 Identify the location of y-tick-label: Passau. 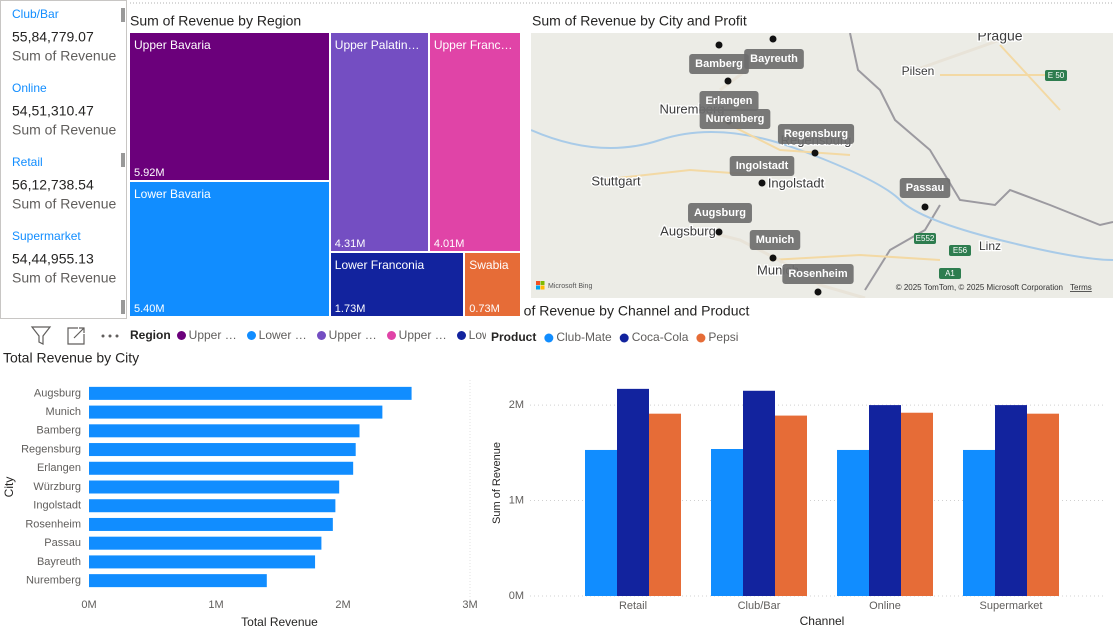
(62, 543).